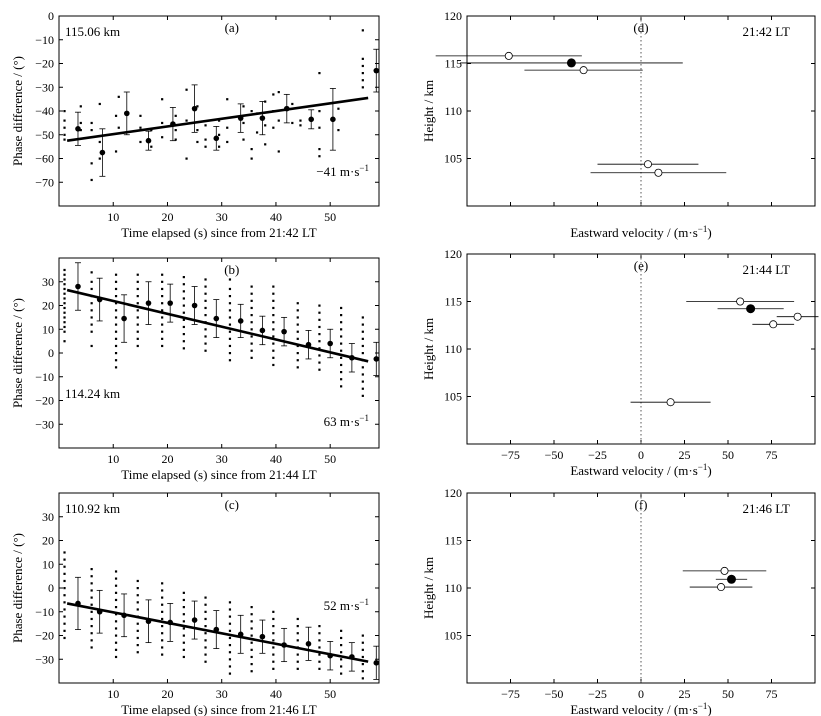 Image resolution: width=821 pixels, height=716 pixels. I want to click on velocity-point-open, so click(583, 70).